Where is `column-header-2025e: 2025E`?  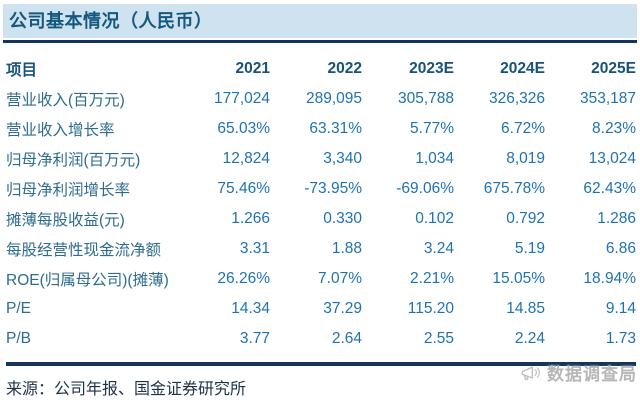
column-header-2025e: 2025E is located at coordinates (613, 68).